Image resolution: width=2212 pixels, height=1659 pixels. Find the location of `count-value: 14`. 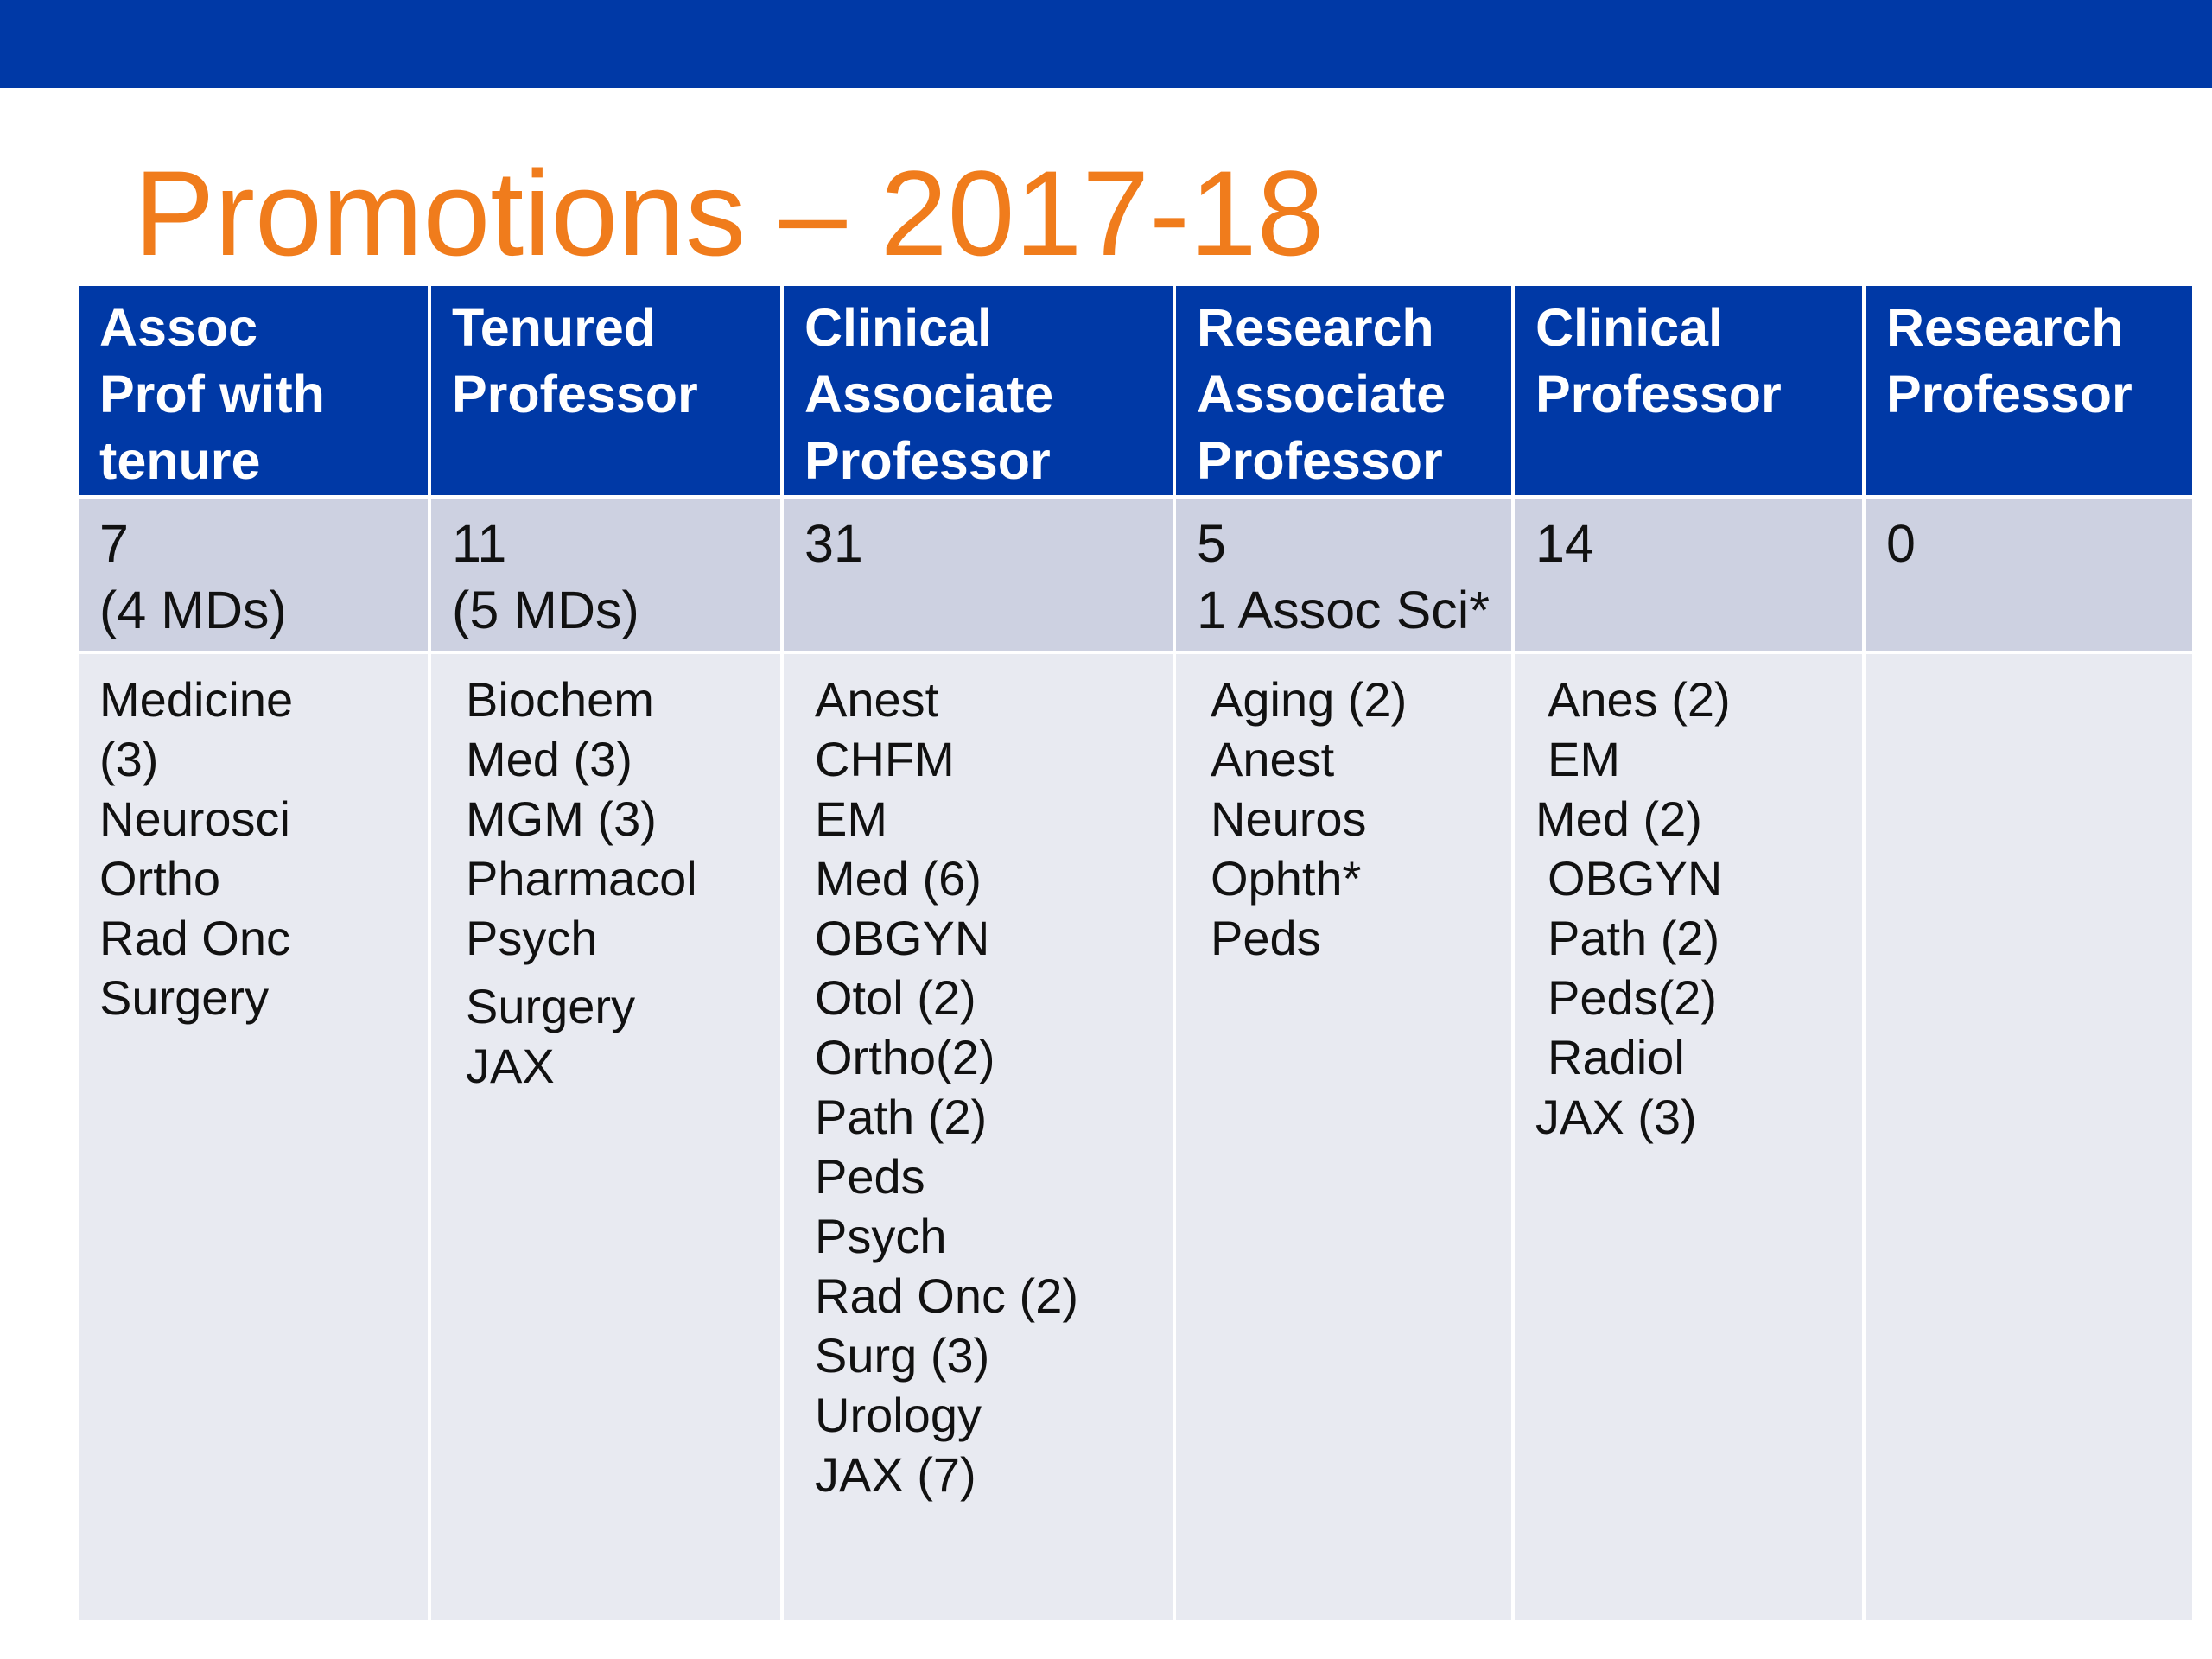

count-value: 14 is located at coordinates (1564, 543).